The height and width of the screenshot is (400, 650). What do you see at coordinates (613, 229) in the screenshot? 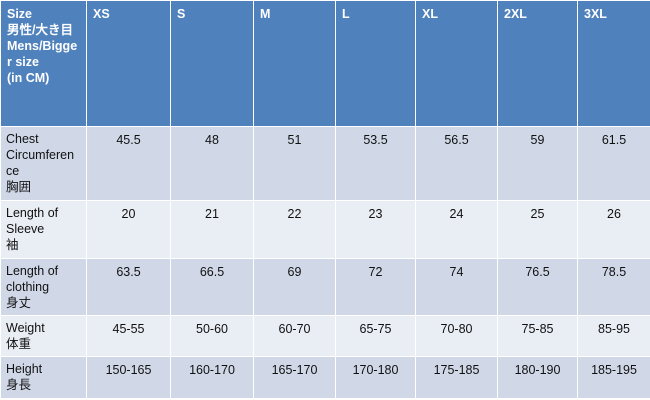
I see `size-value: 26` at bounding box center [613, 229].